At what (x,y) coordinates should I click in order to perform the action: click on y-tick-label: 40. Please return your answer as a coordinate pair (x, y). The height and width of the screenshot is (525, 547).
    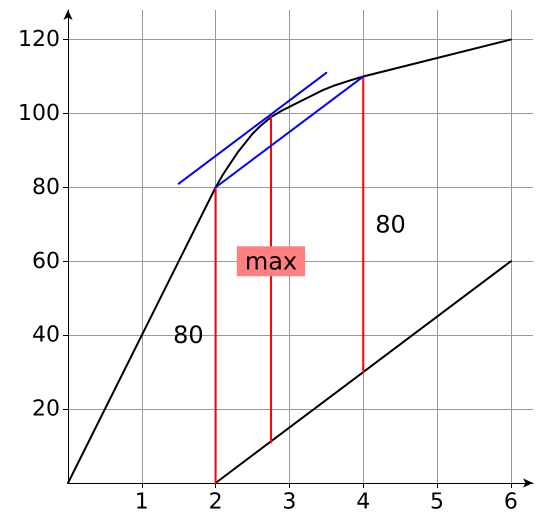
    Looking at the image, I should click on (46, 335).